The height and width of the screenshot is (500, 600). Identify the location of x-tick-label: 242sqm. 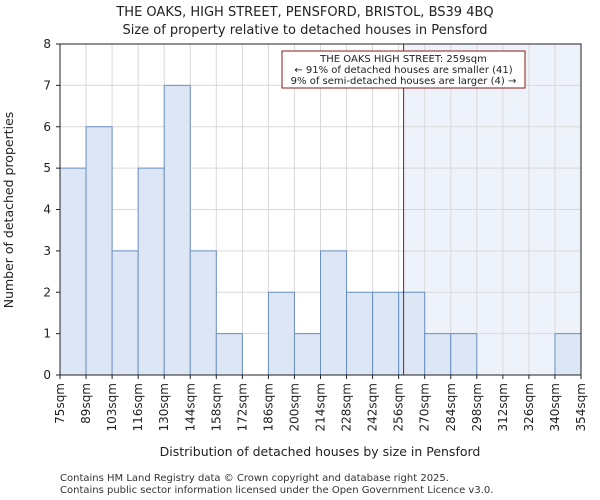
(373, 407).